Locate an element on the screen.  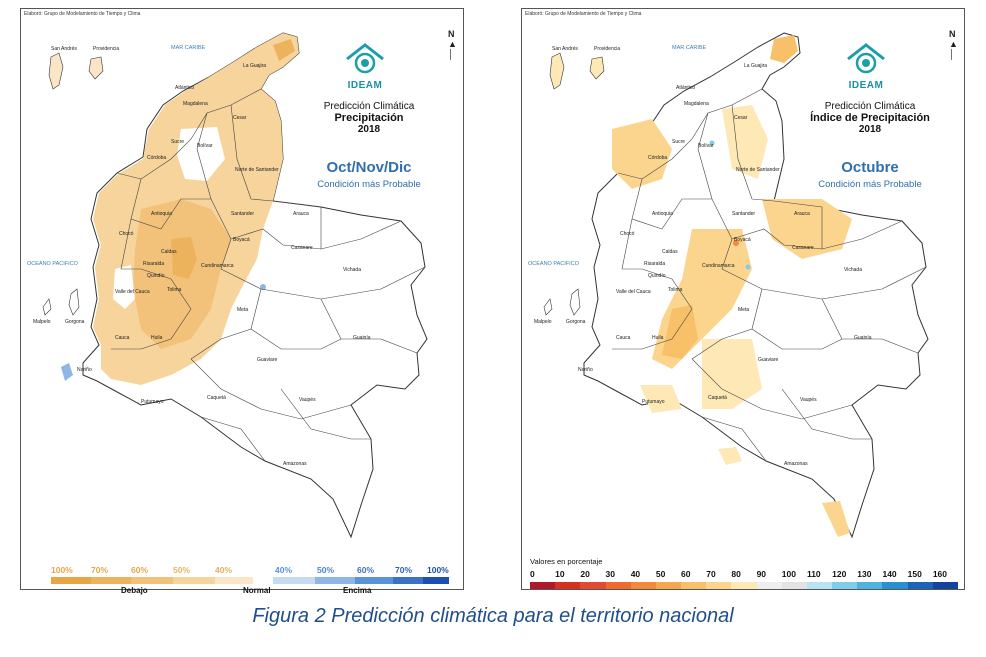
label-narino: Nariño is located at coordinates (84, 370).